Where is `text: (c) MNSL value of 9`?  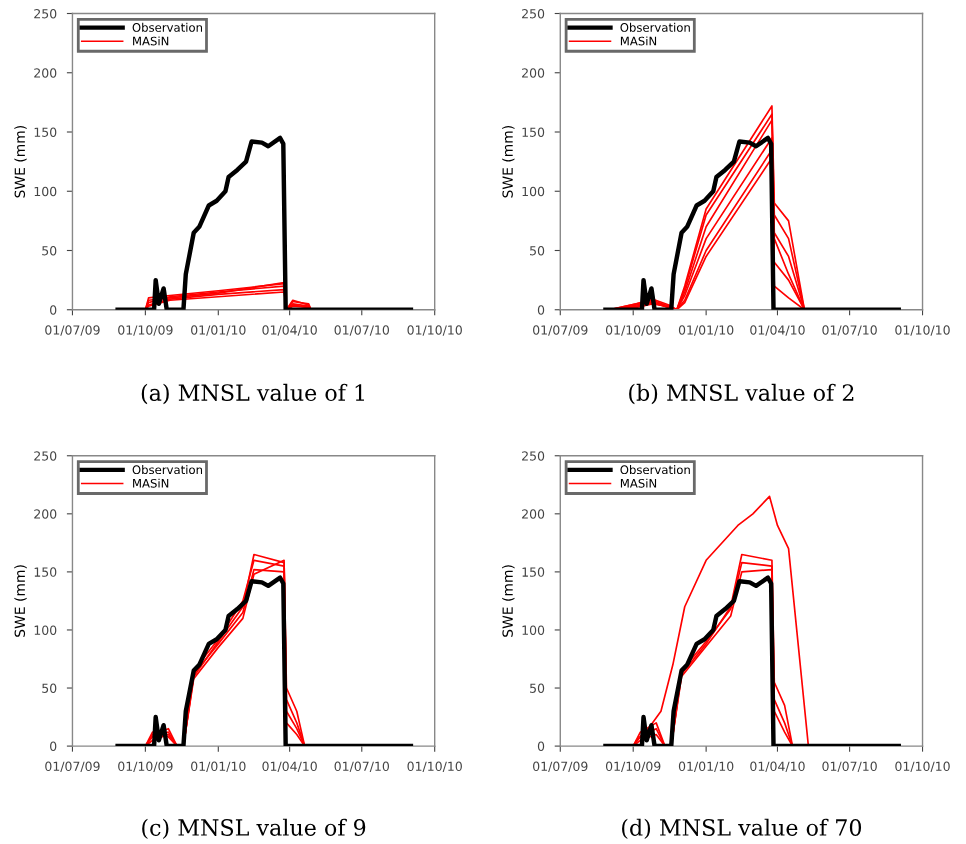
text: (c) MNSL value of 9 is located at coordinates (254, 829).